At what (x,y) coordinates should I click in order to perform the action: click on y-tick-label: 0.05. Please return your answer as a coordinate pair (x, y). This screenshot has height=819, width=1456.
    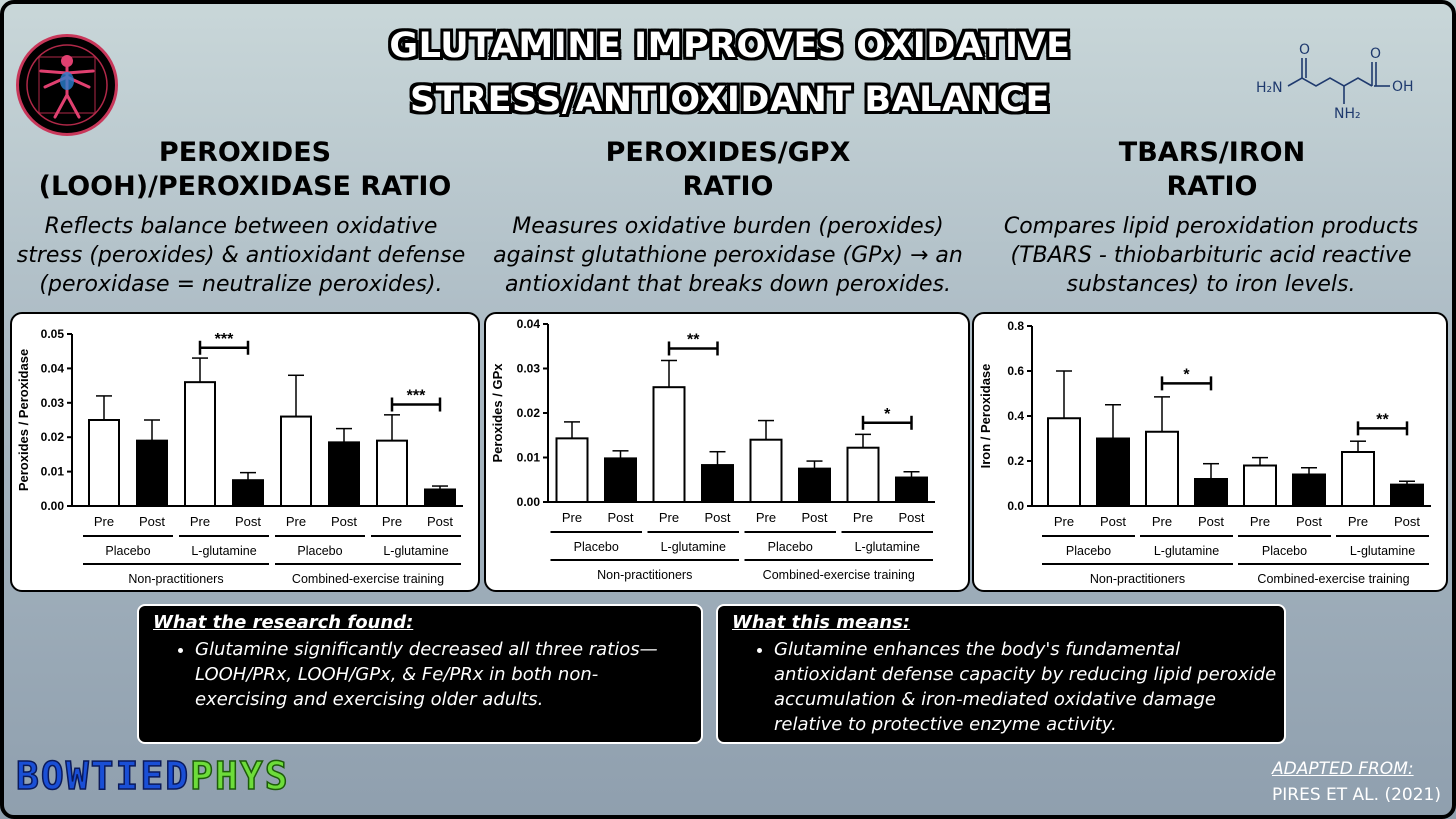
    Looking at the image, I should click on (53, 334).